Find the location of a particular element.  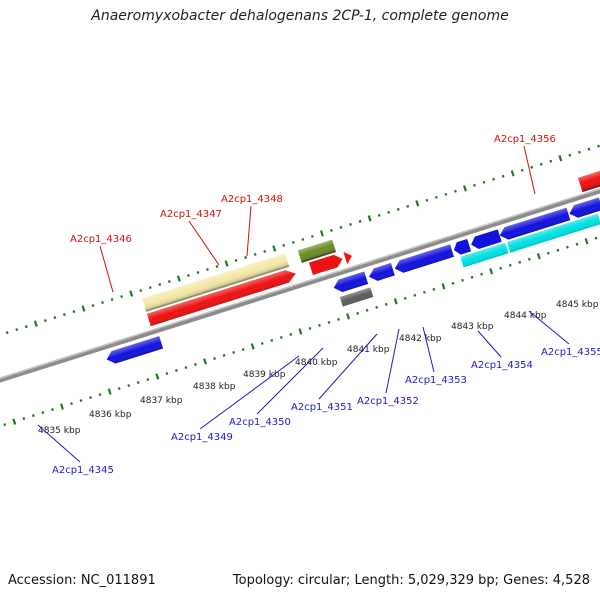

gene-label: A2cp1_4349 is located at coordinates (202, 437).